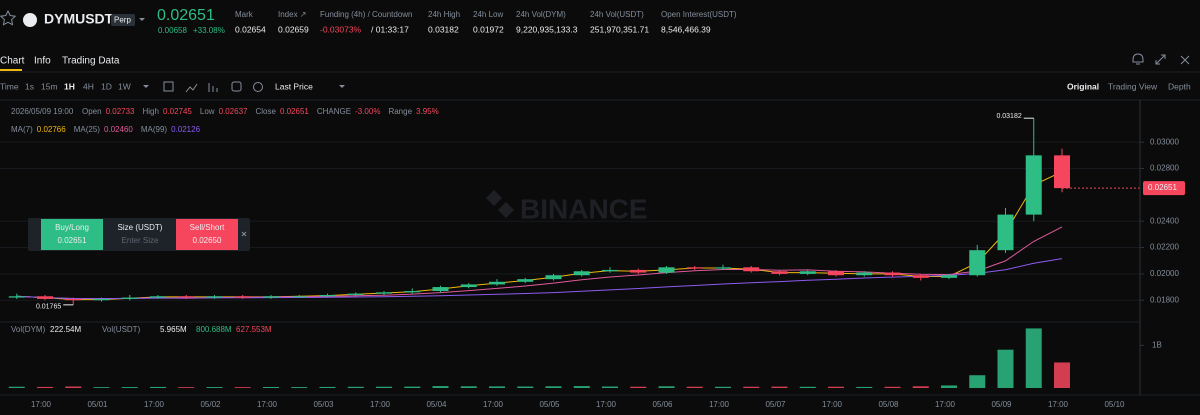 The height and width of the screenshot is (415, 1200). I want to click on interval: 4H, so click(88, 86).